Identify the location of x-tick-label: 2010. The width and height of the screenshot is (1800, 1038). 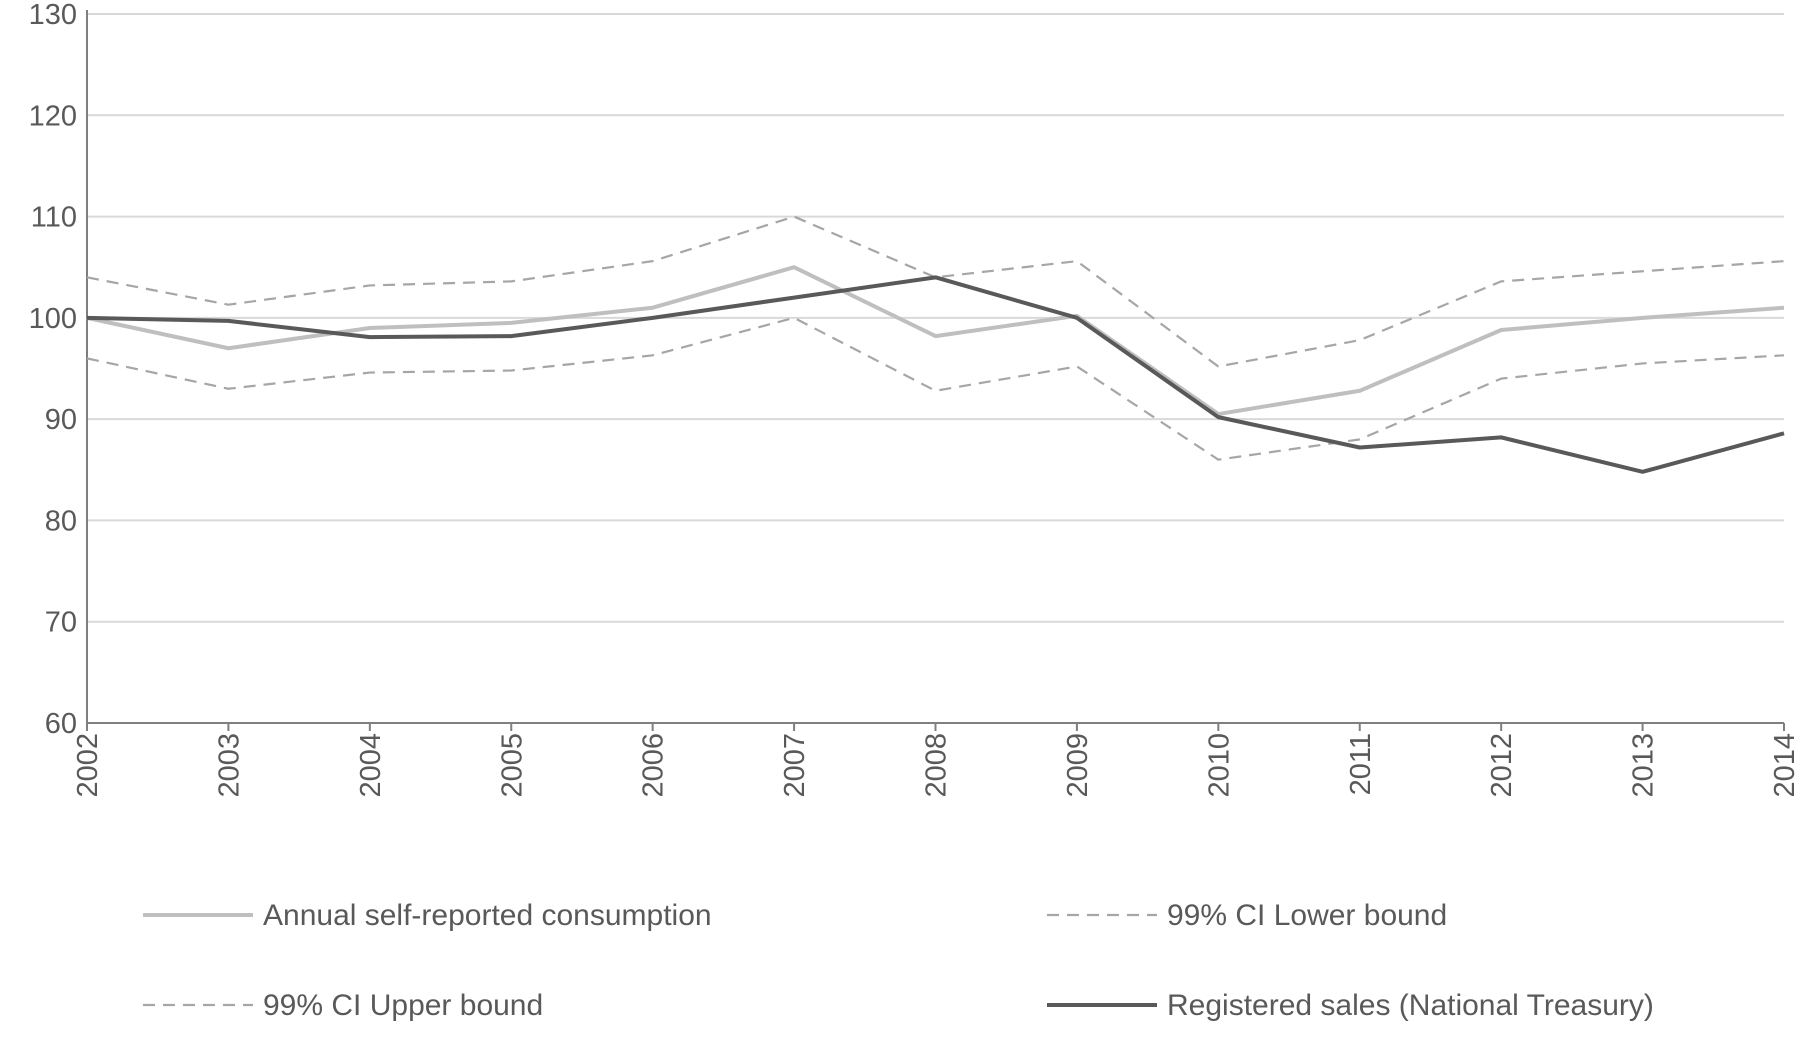
(1219, 765).